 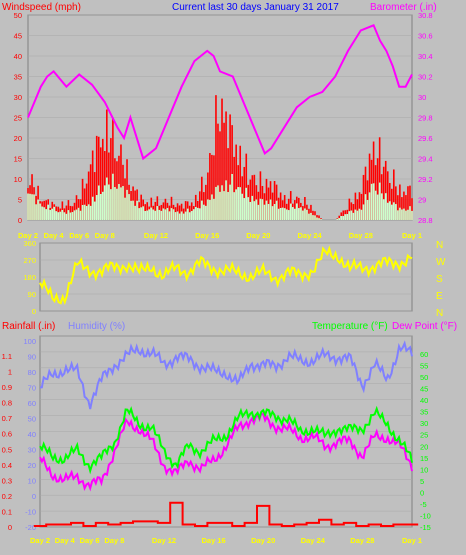 I want to click on barometer-y-ticks: 28.8 29 29.2 29.4 29.6 29.8 30 30.2 30.4 30.6 30.8, so click(x=425, y=118).